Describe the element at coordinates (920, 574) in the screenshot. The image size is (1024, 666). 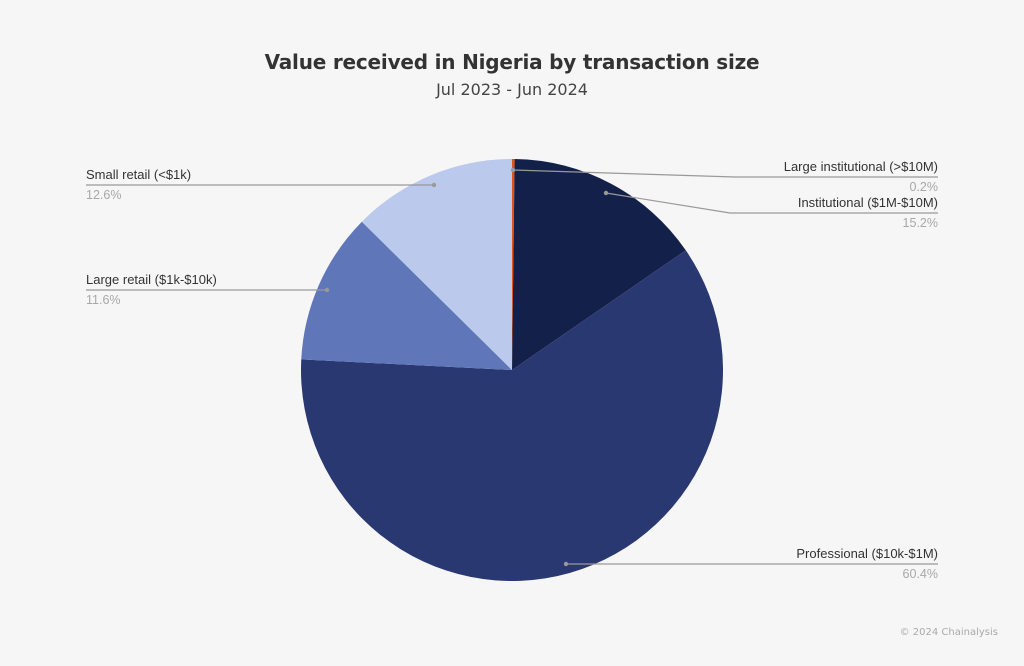
I see `pct-professional: 60.4%` at that location.